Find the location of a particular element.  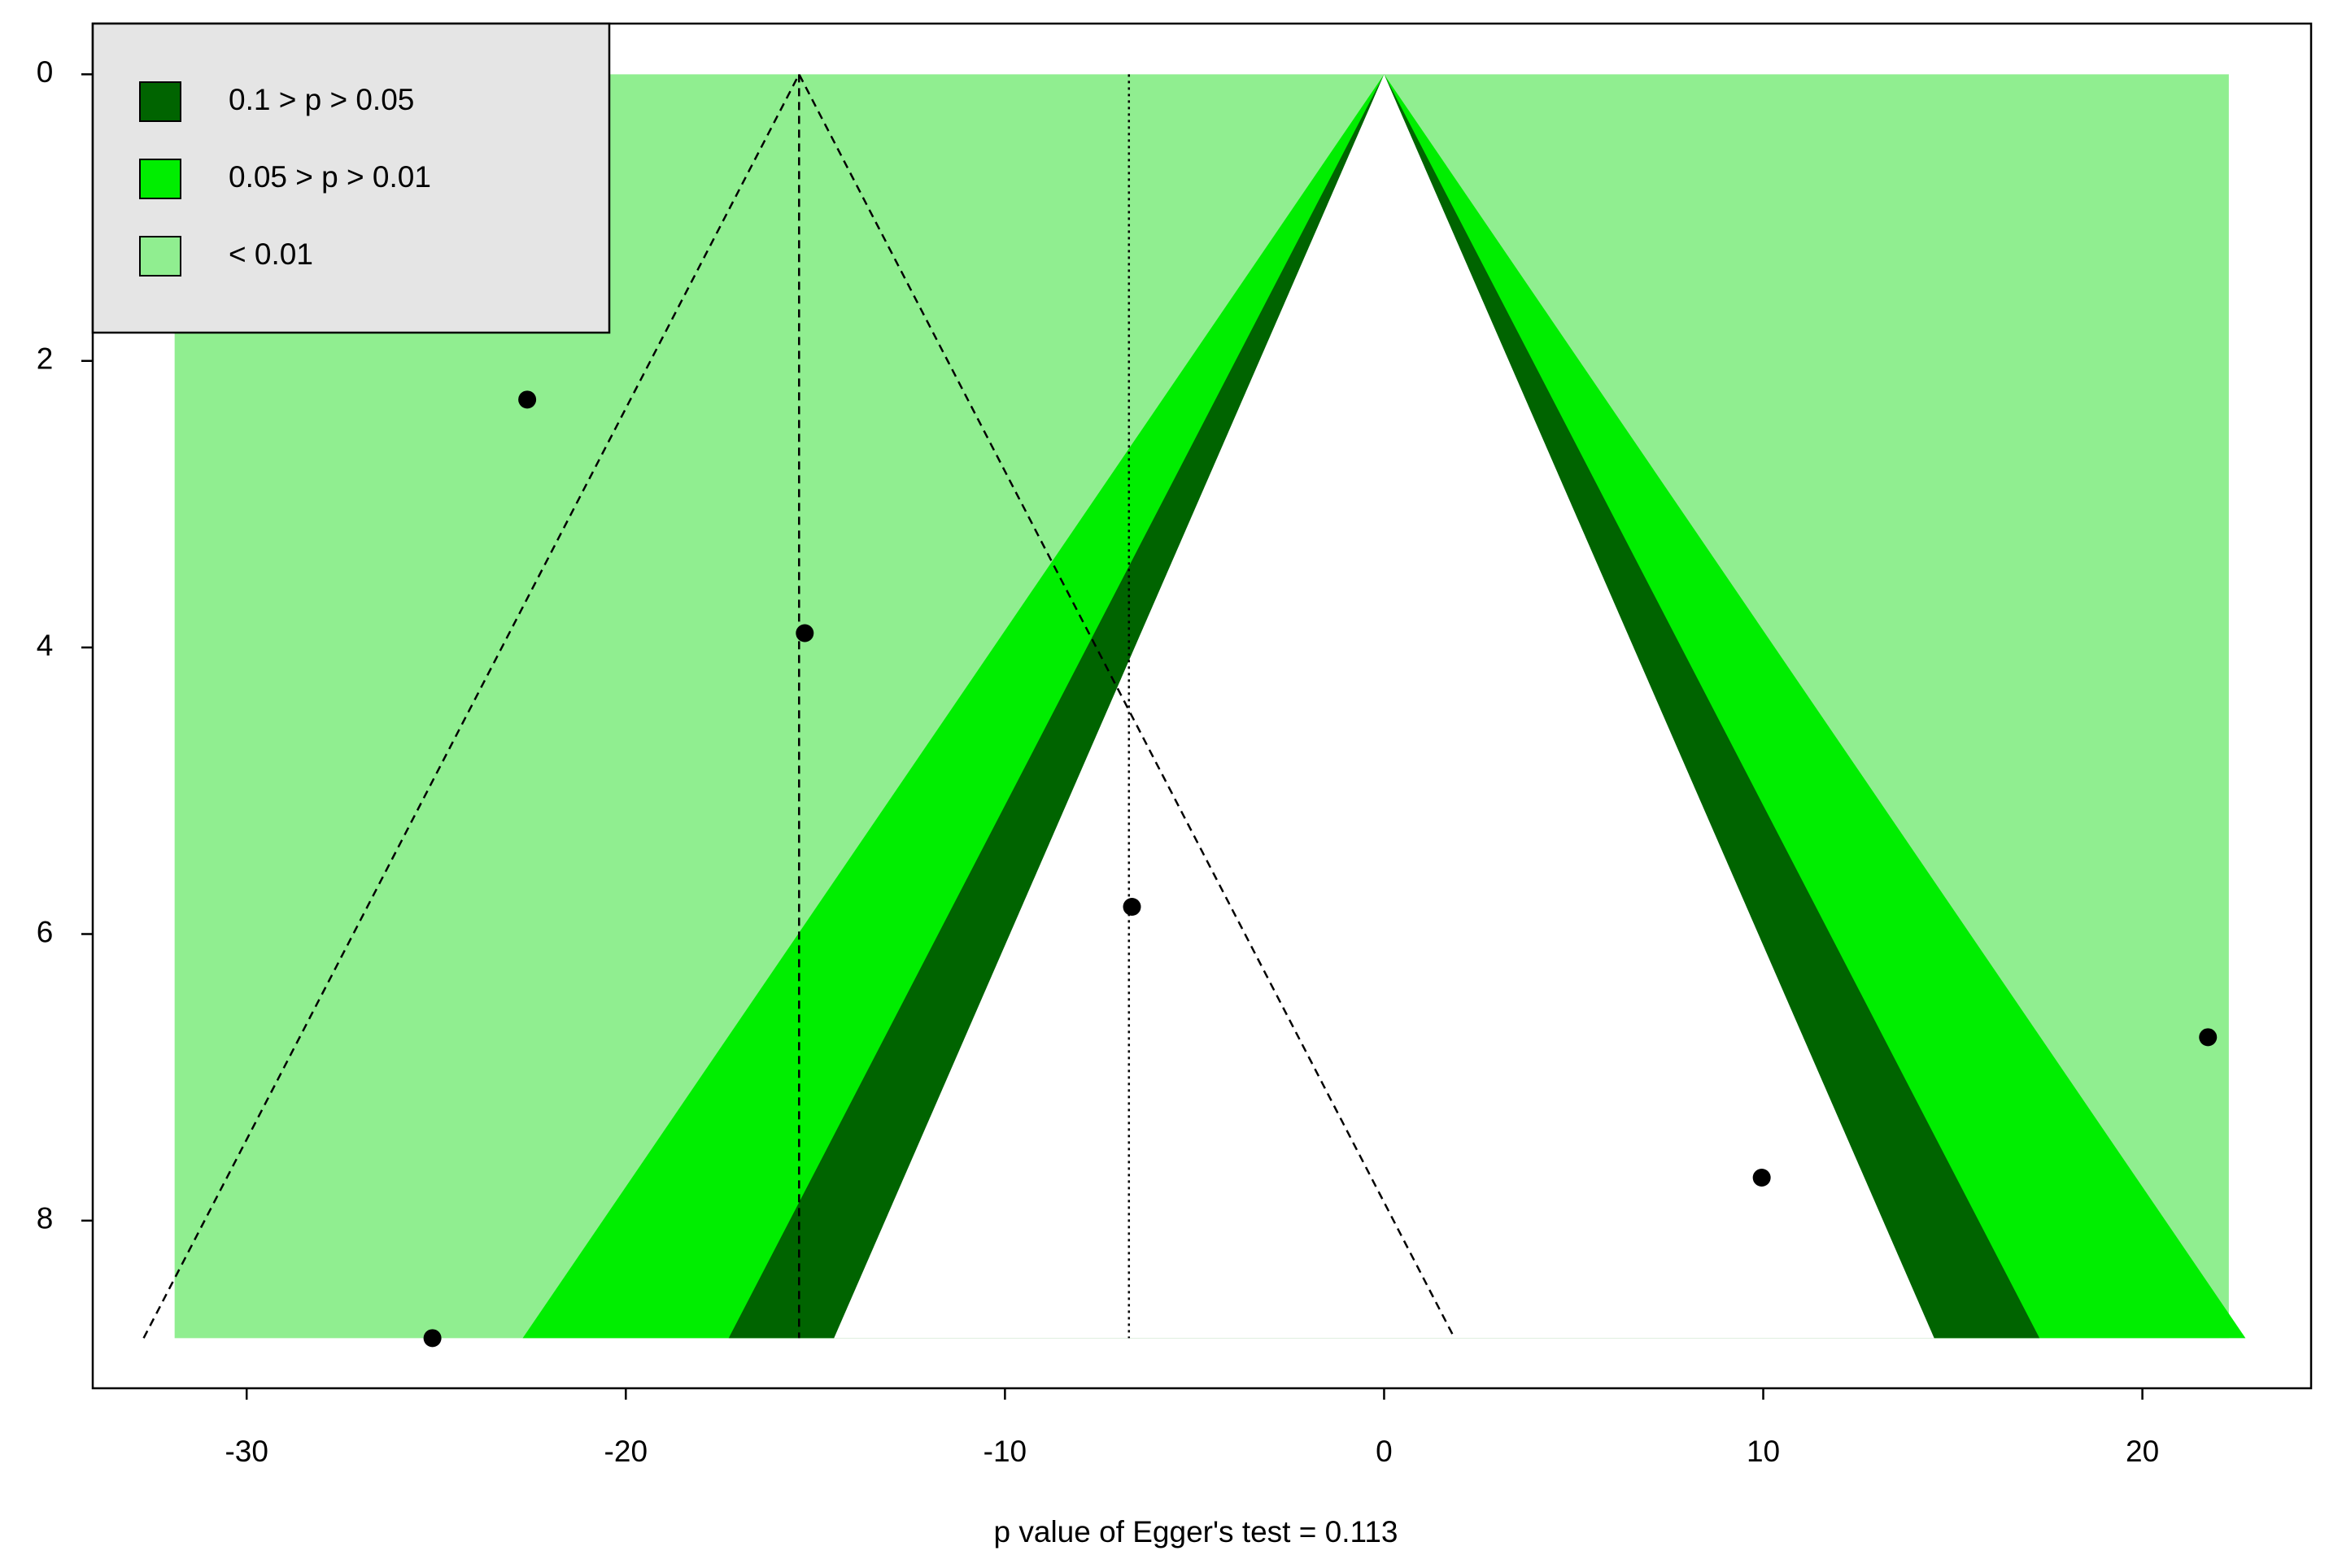

x-axis-label: p value of Egger's test = 0.113 is located at coordinates (1196, 1531).